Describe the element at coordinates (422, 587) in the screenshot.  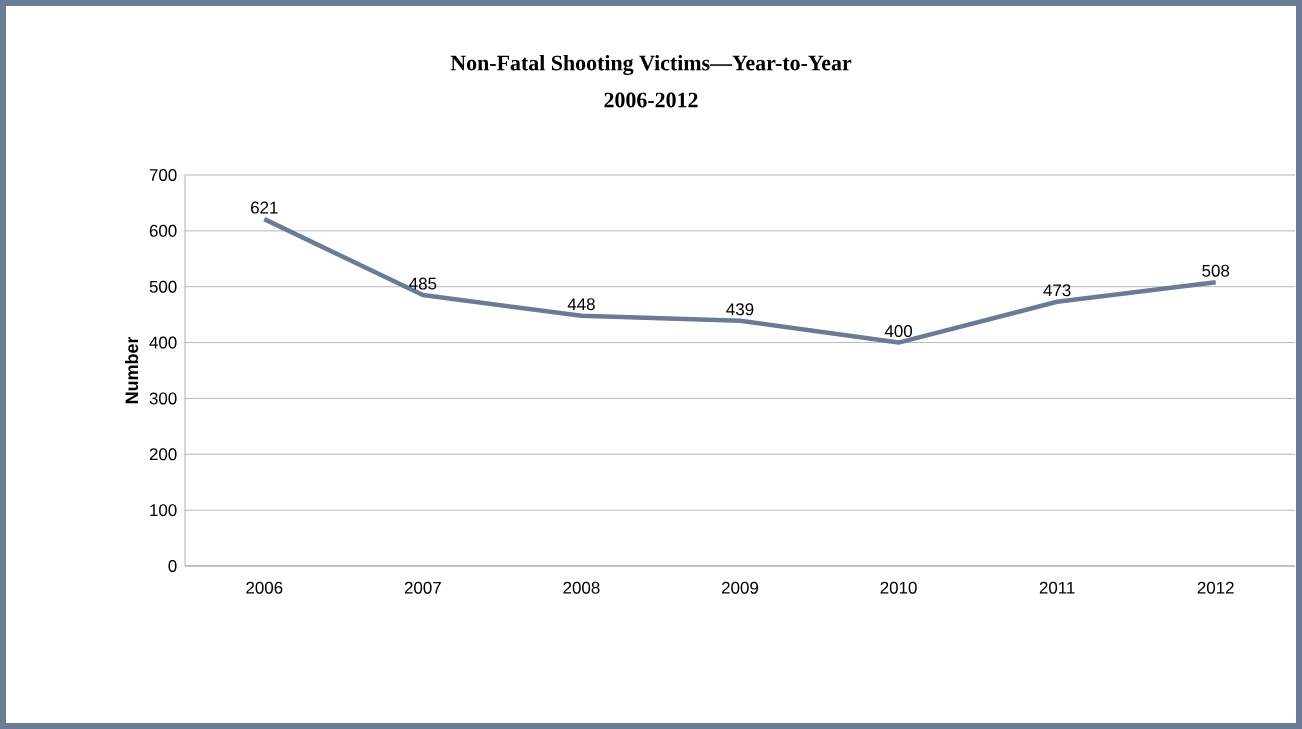
I see `x-tick-label: 2007` at that location.